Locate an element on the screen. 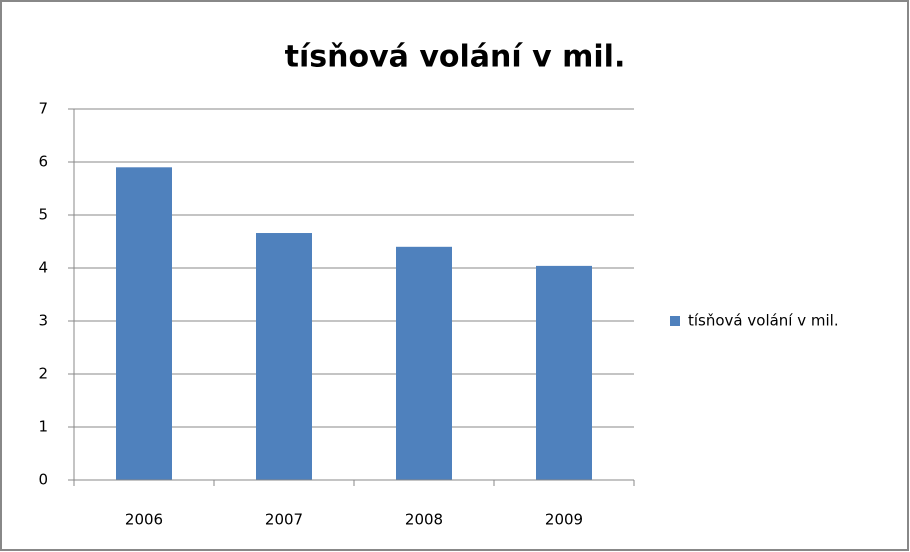  y-tick-label: 0 is located at coordinates (43, 480).